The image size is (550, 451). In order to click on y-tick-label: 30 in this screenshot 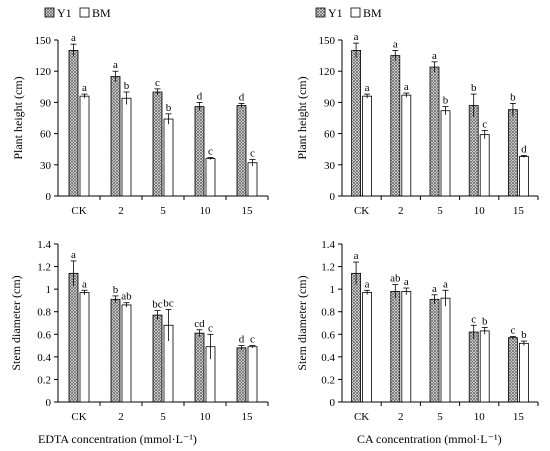, I will do `click(330, 166)`.